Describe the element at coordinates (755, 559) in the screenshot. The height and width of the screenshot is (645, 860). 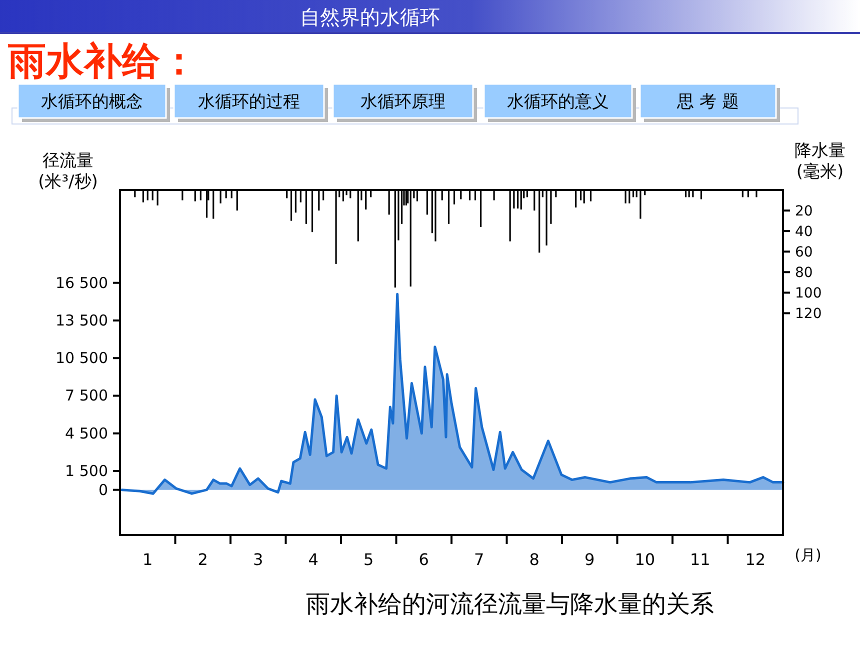
I see `x-tick-label: 12` at that location.